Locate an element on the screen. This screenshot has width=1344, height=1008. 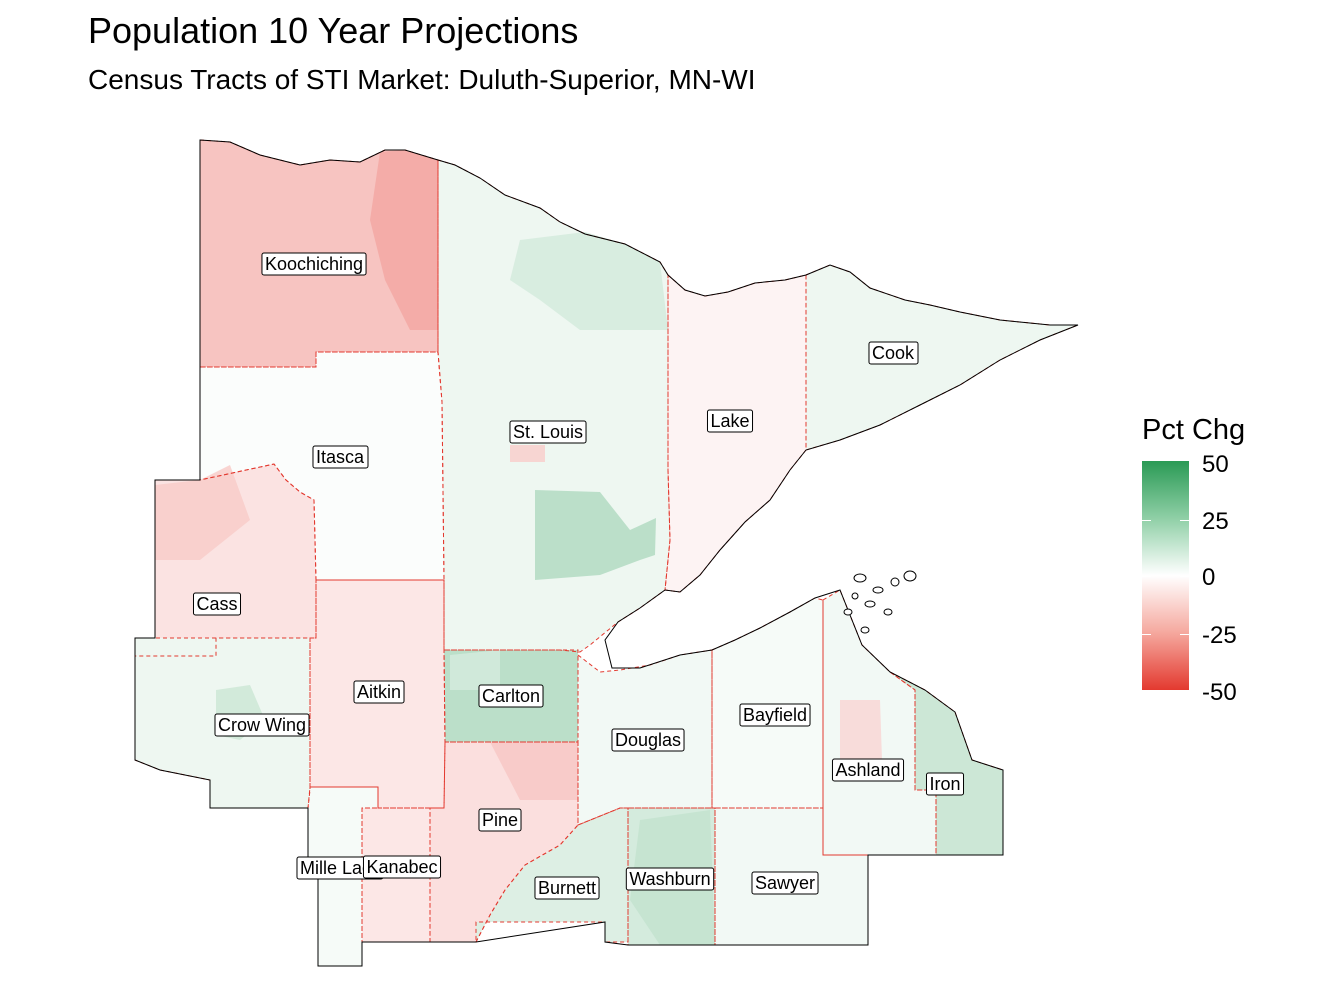
legend-color-bar is located at coordinates (1165, 575).